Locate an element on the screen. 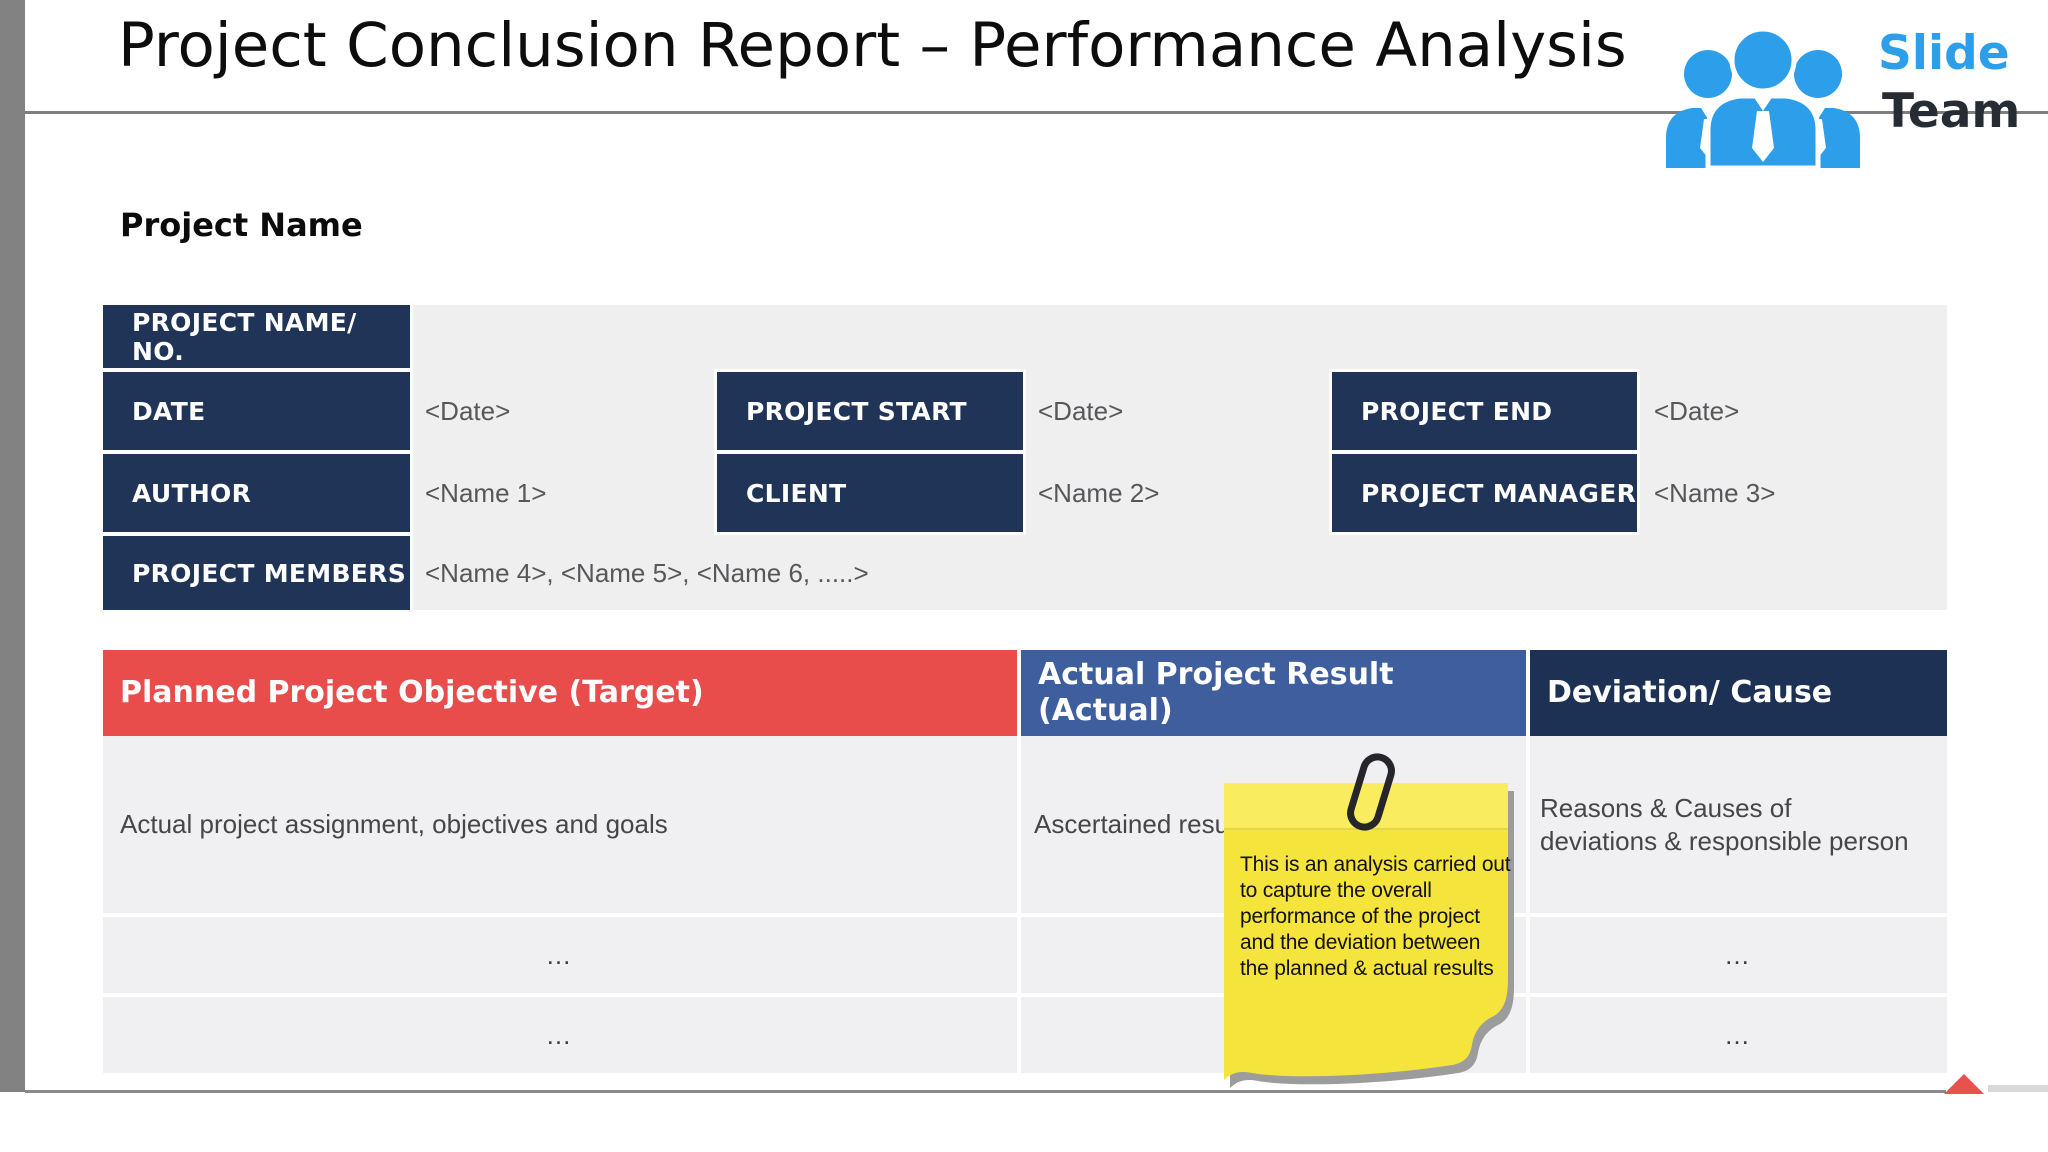 This screenshot has width=2048, height=1152. left-edge-bar is located at coordinates (12, 546).